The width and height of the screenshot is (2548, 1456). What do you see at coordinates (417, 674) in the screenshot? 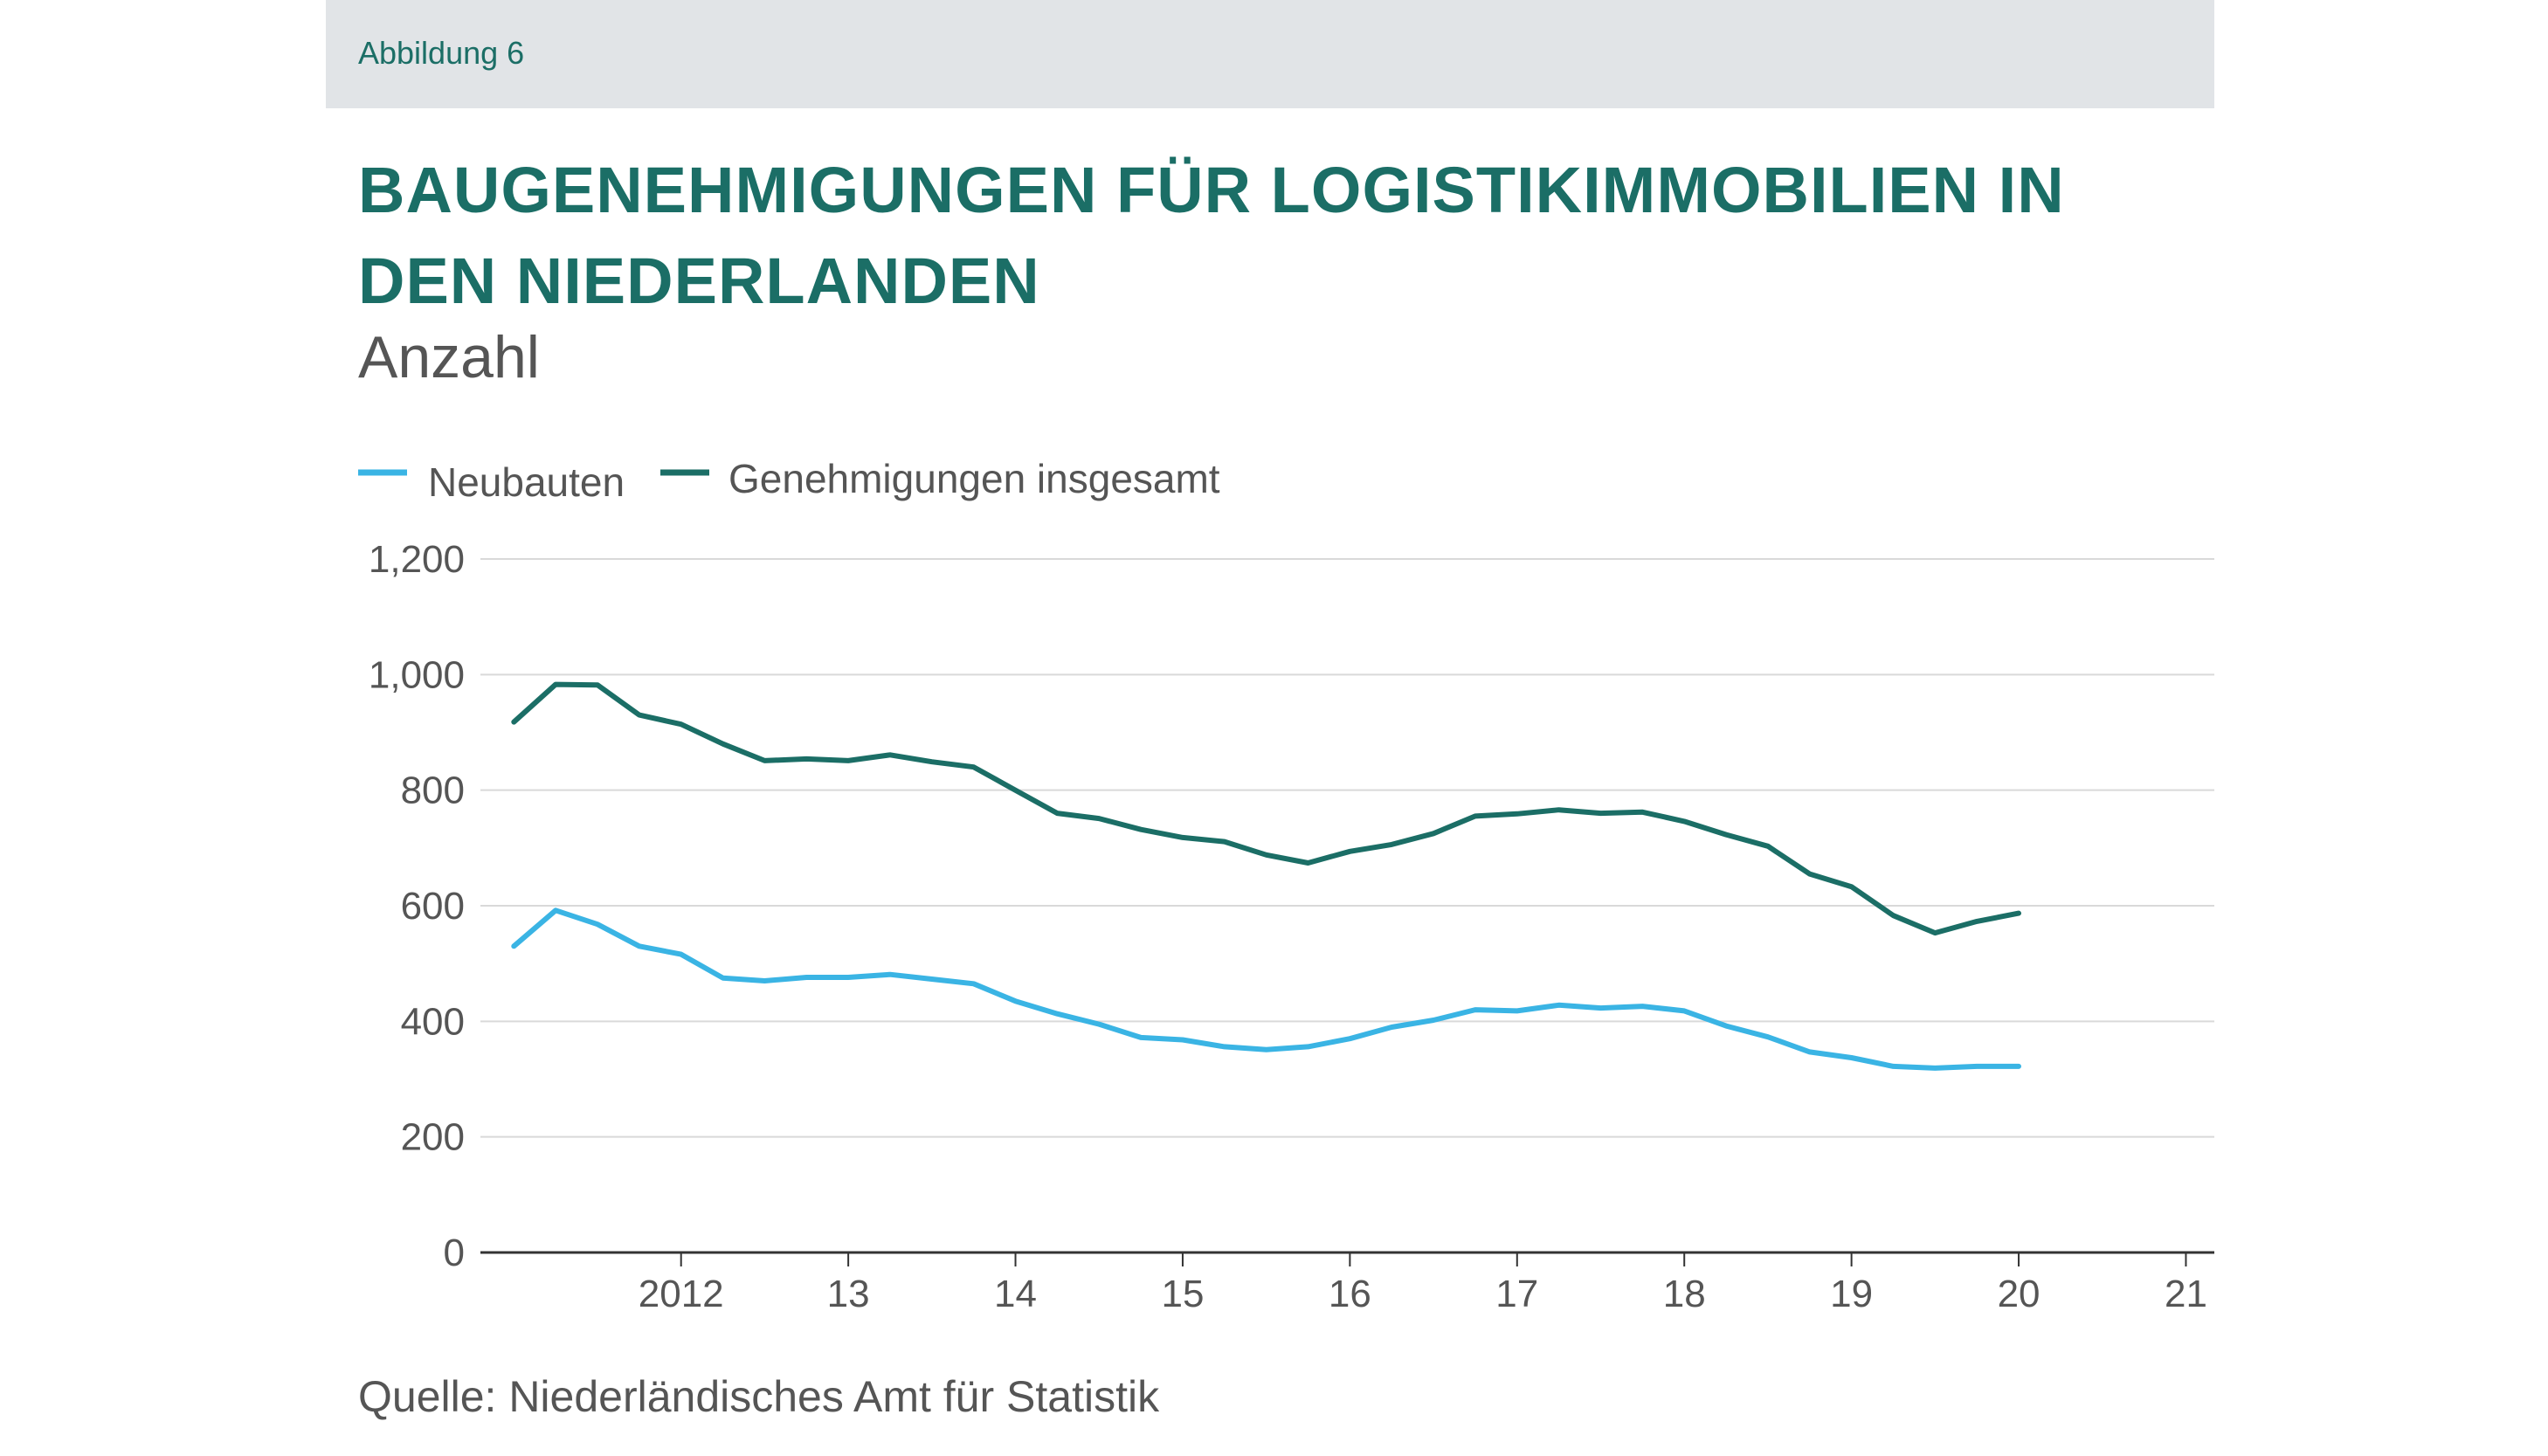
I see `y-tick-label: 1,000` at bounding box center [417, 674].